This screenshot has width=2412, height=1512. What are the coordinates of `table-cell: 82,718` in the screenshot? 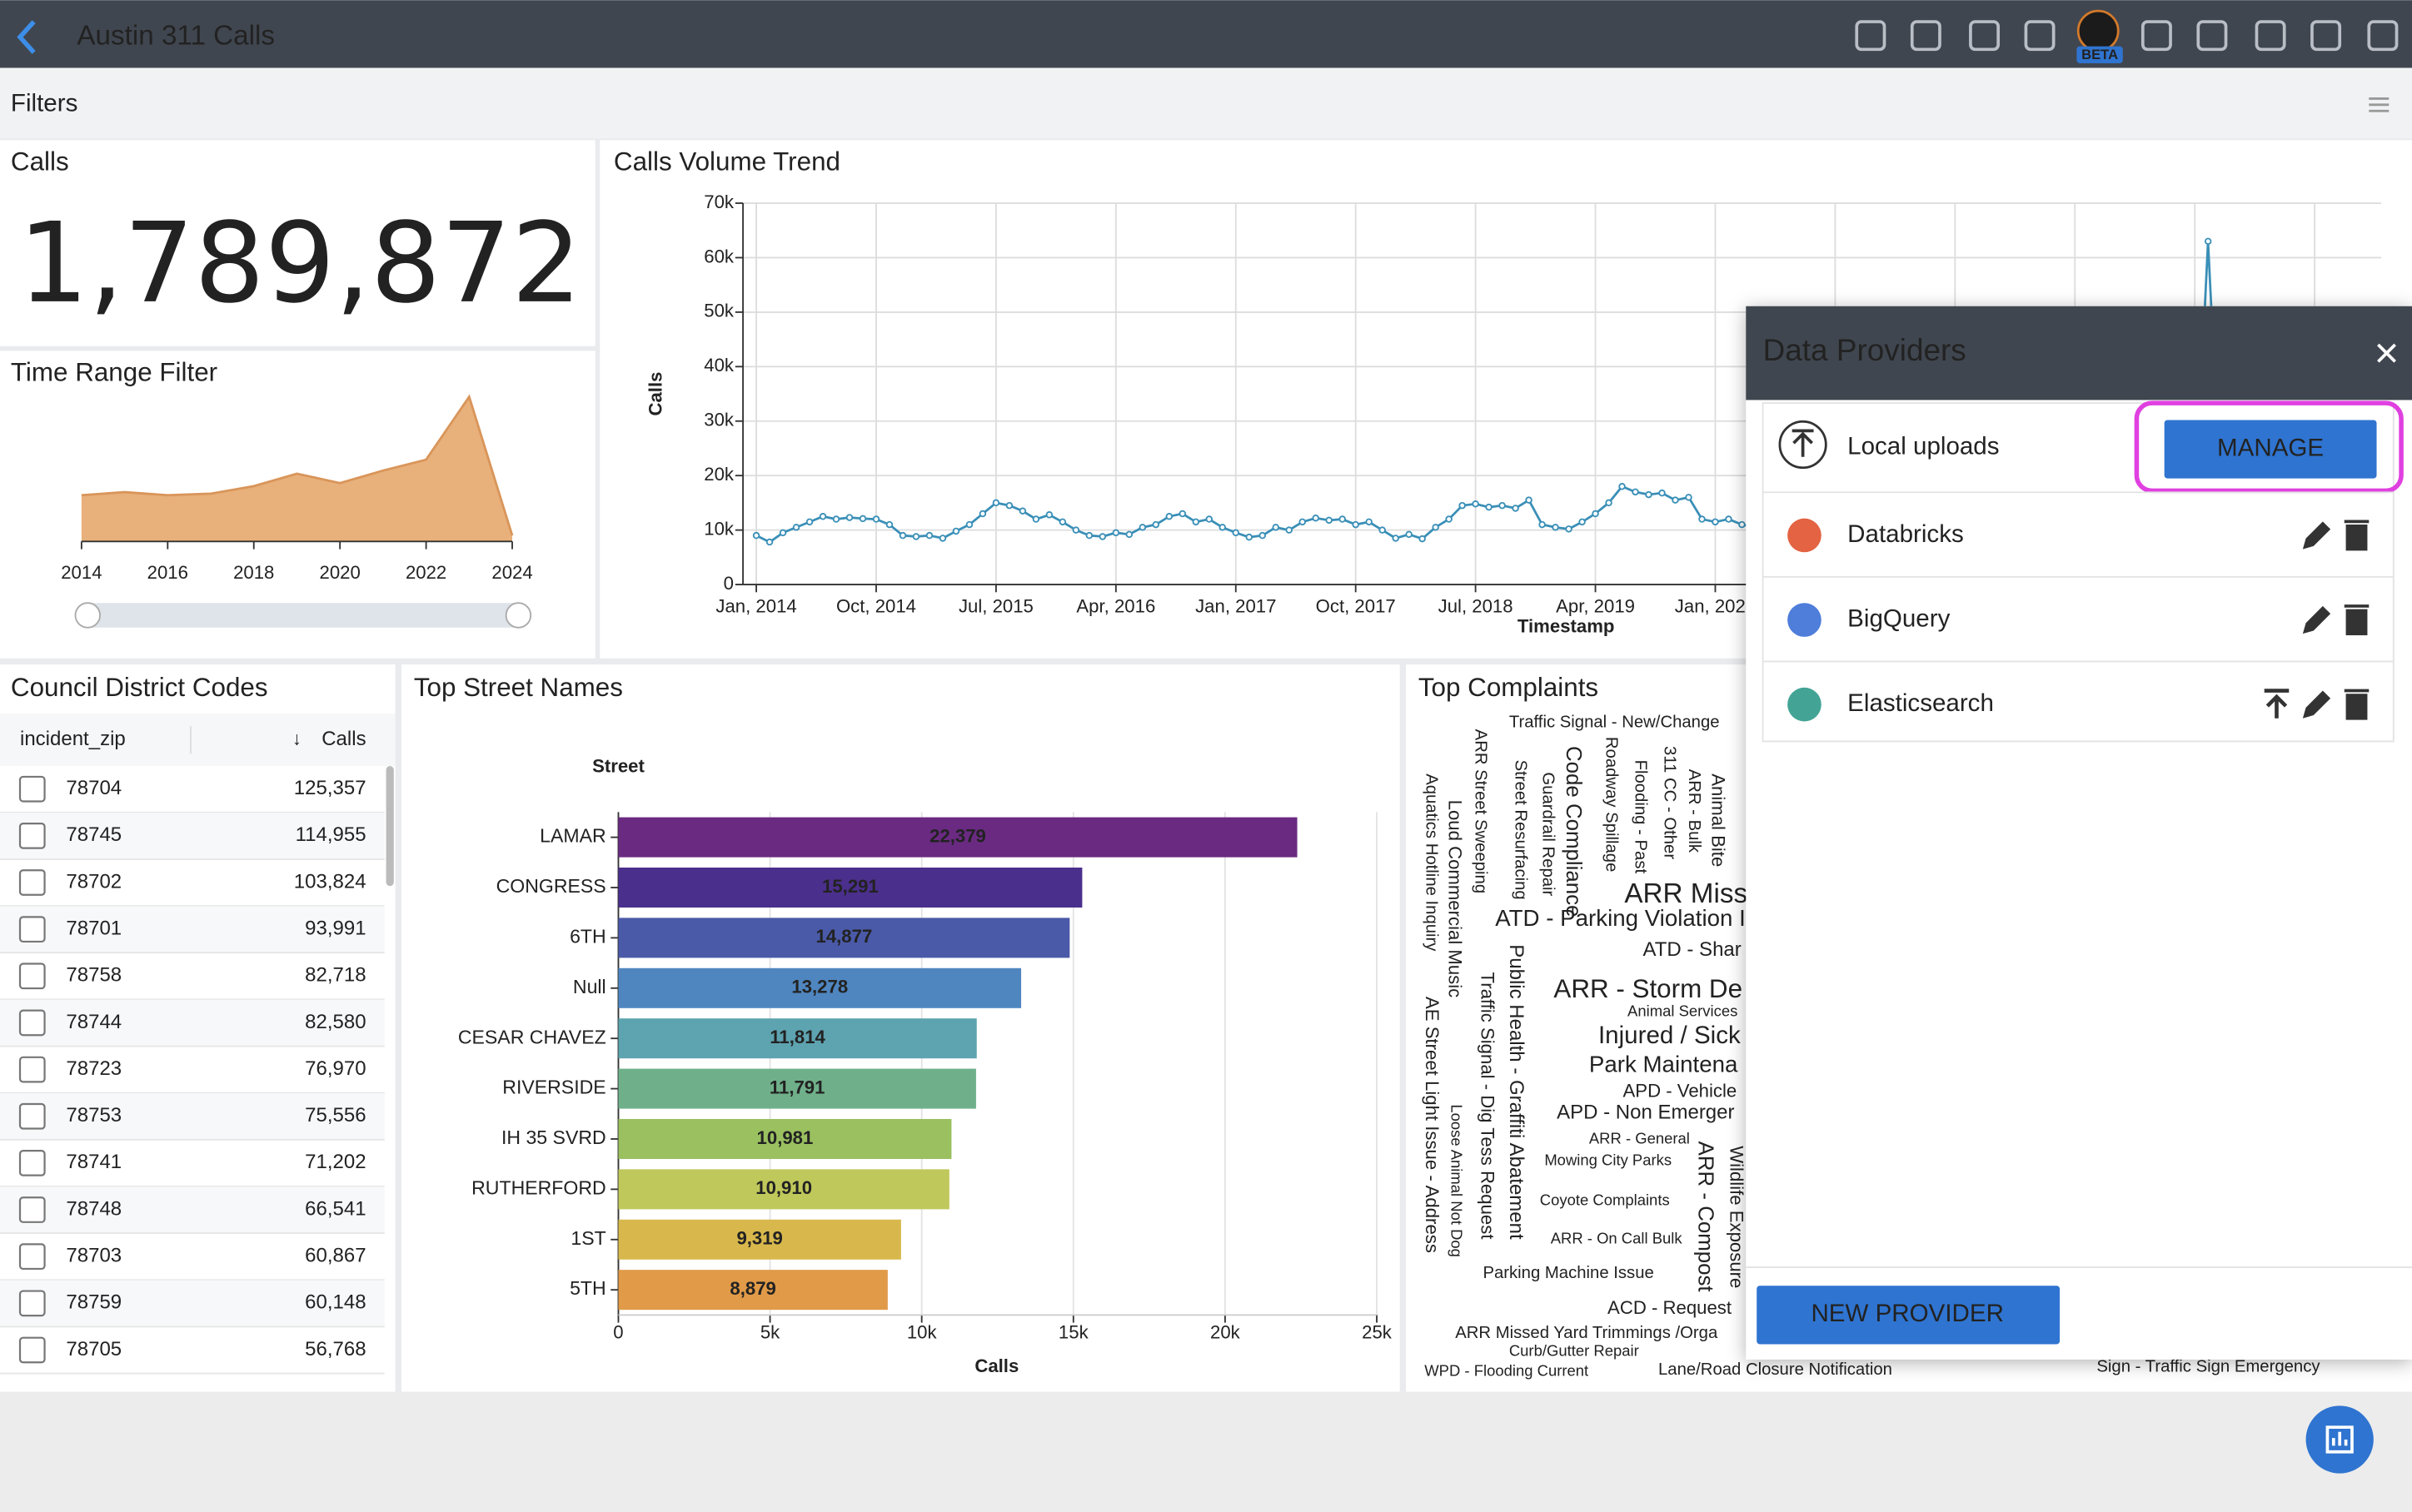 It's located at (336, 976).